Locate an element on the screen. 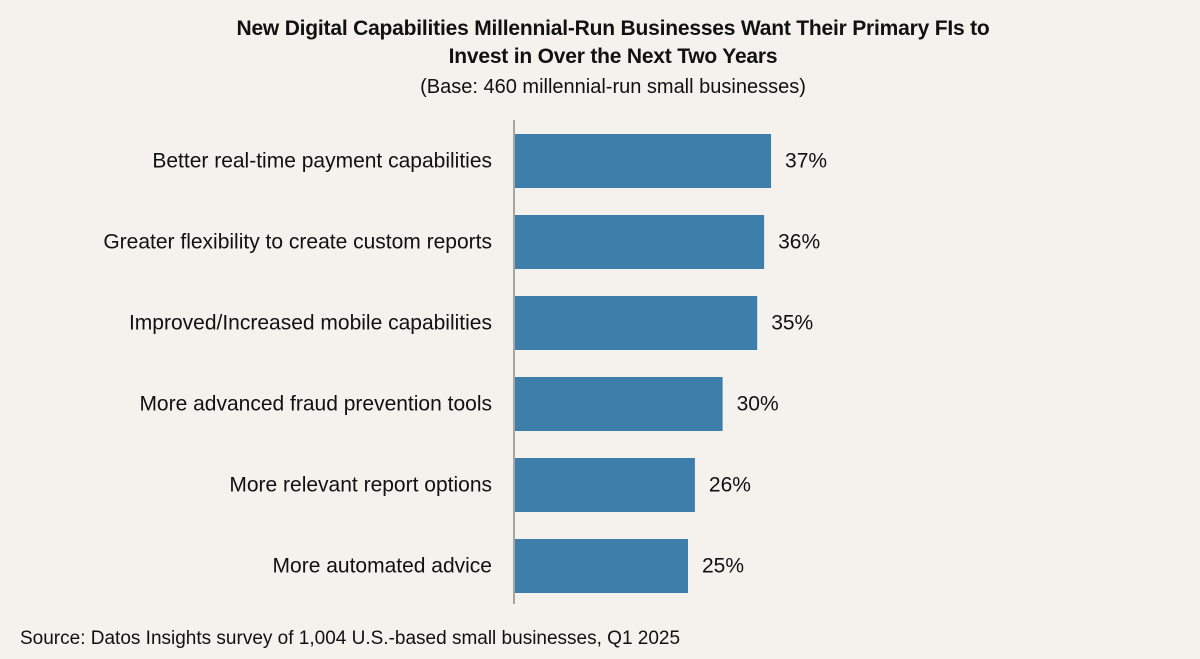 The height and width of the screenshot is (659, 1200). data-label: 25% is located at coordinates (723, 566).